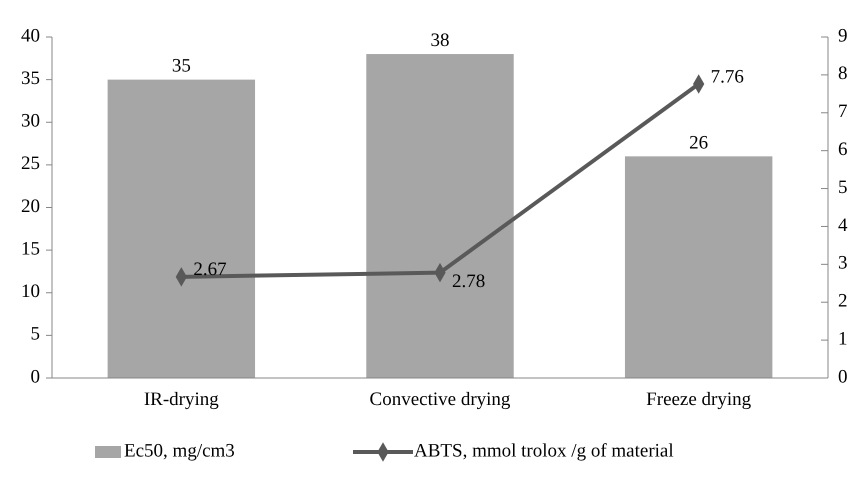 Image resolution: width=864 pixels, height=477 pixels. What do you see at coordinates (35, 377) in the screenshot?
I see `y-tick-label: 0` at bounding box center [35, 377].